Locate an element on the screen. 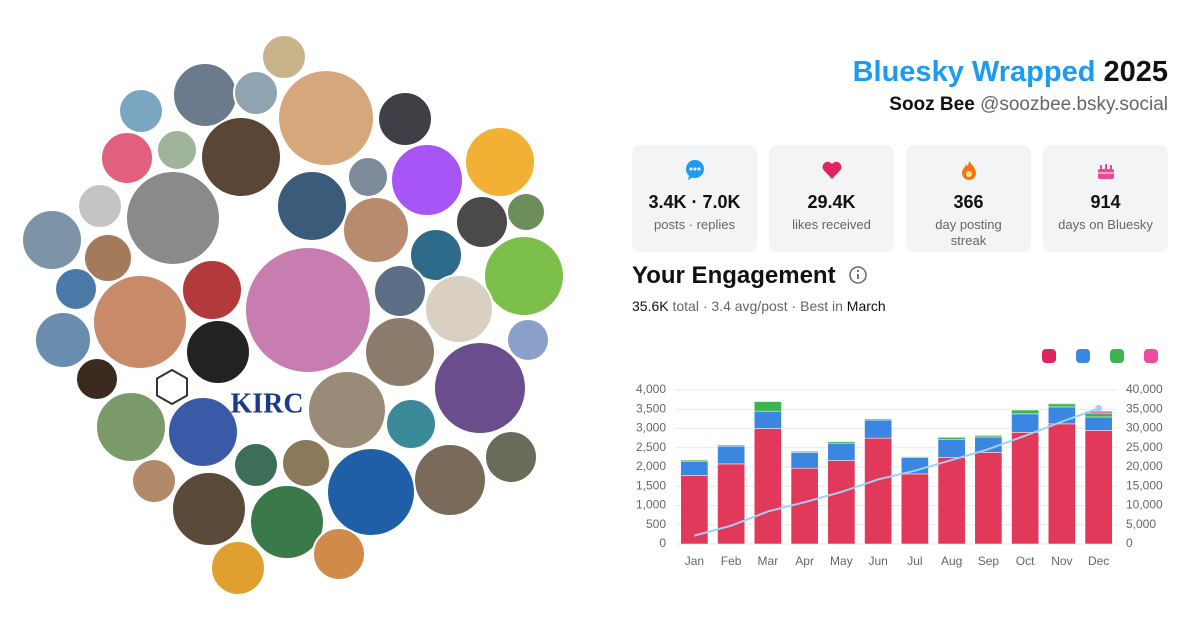 This screenshot has width=1200, height=630. stat-value: 3.4K · 7.0K is located at coordinates (694, 202).